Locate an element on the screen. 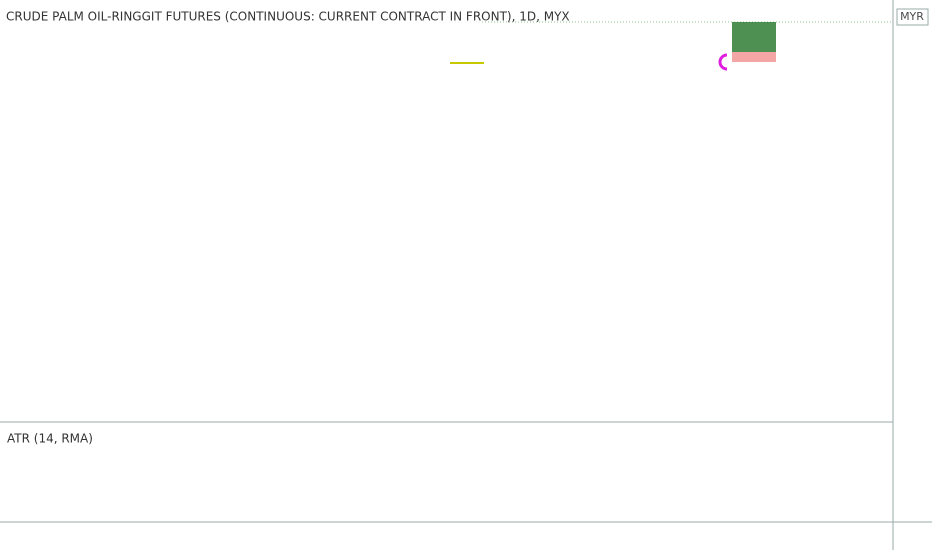  currency-label: MYR is located at coordinates (912, 16).